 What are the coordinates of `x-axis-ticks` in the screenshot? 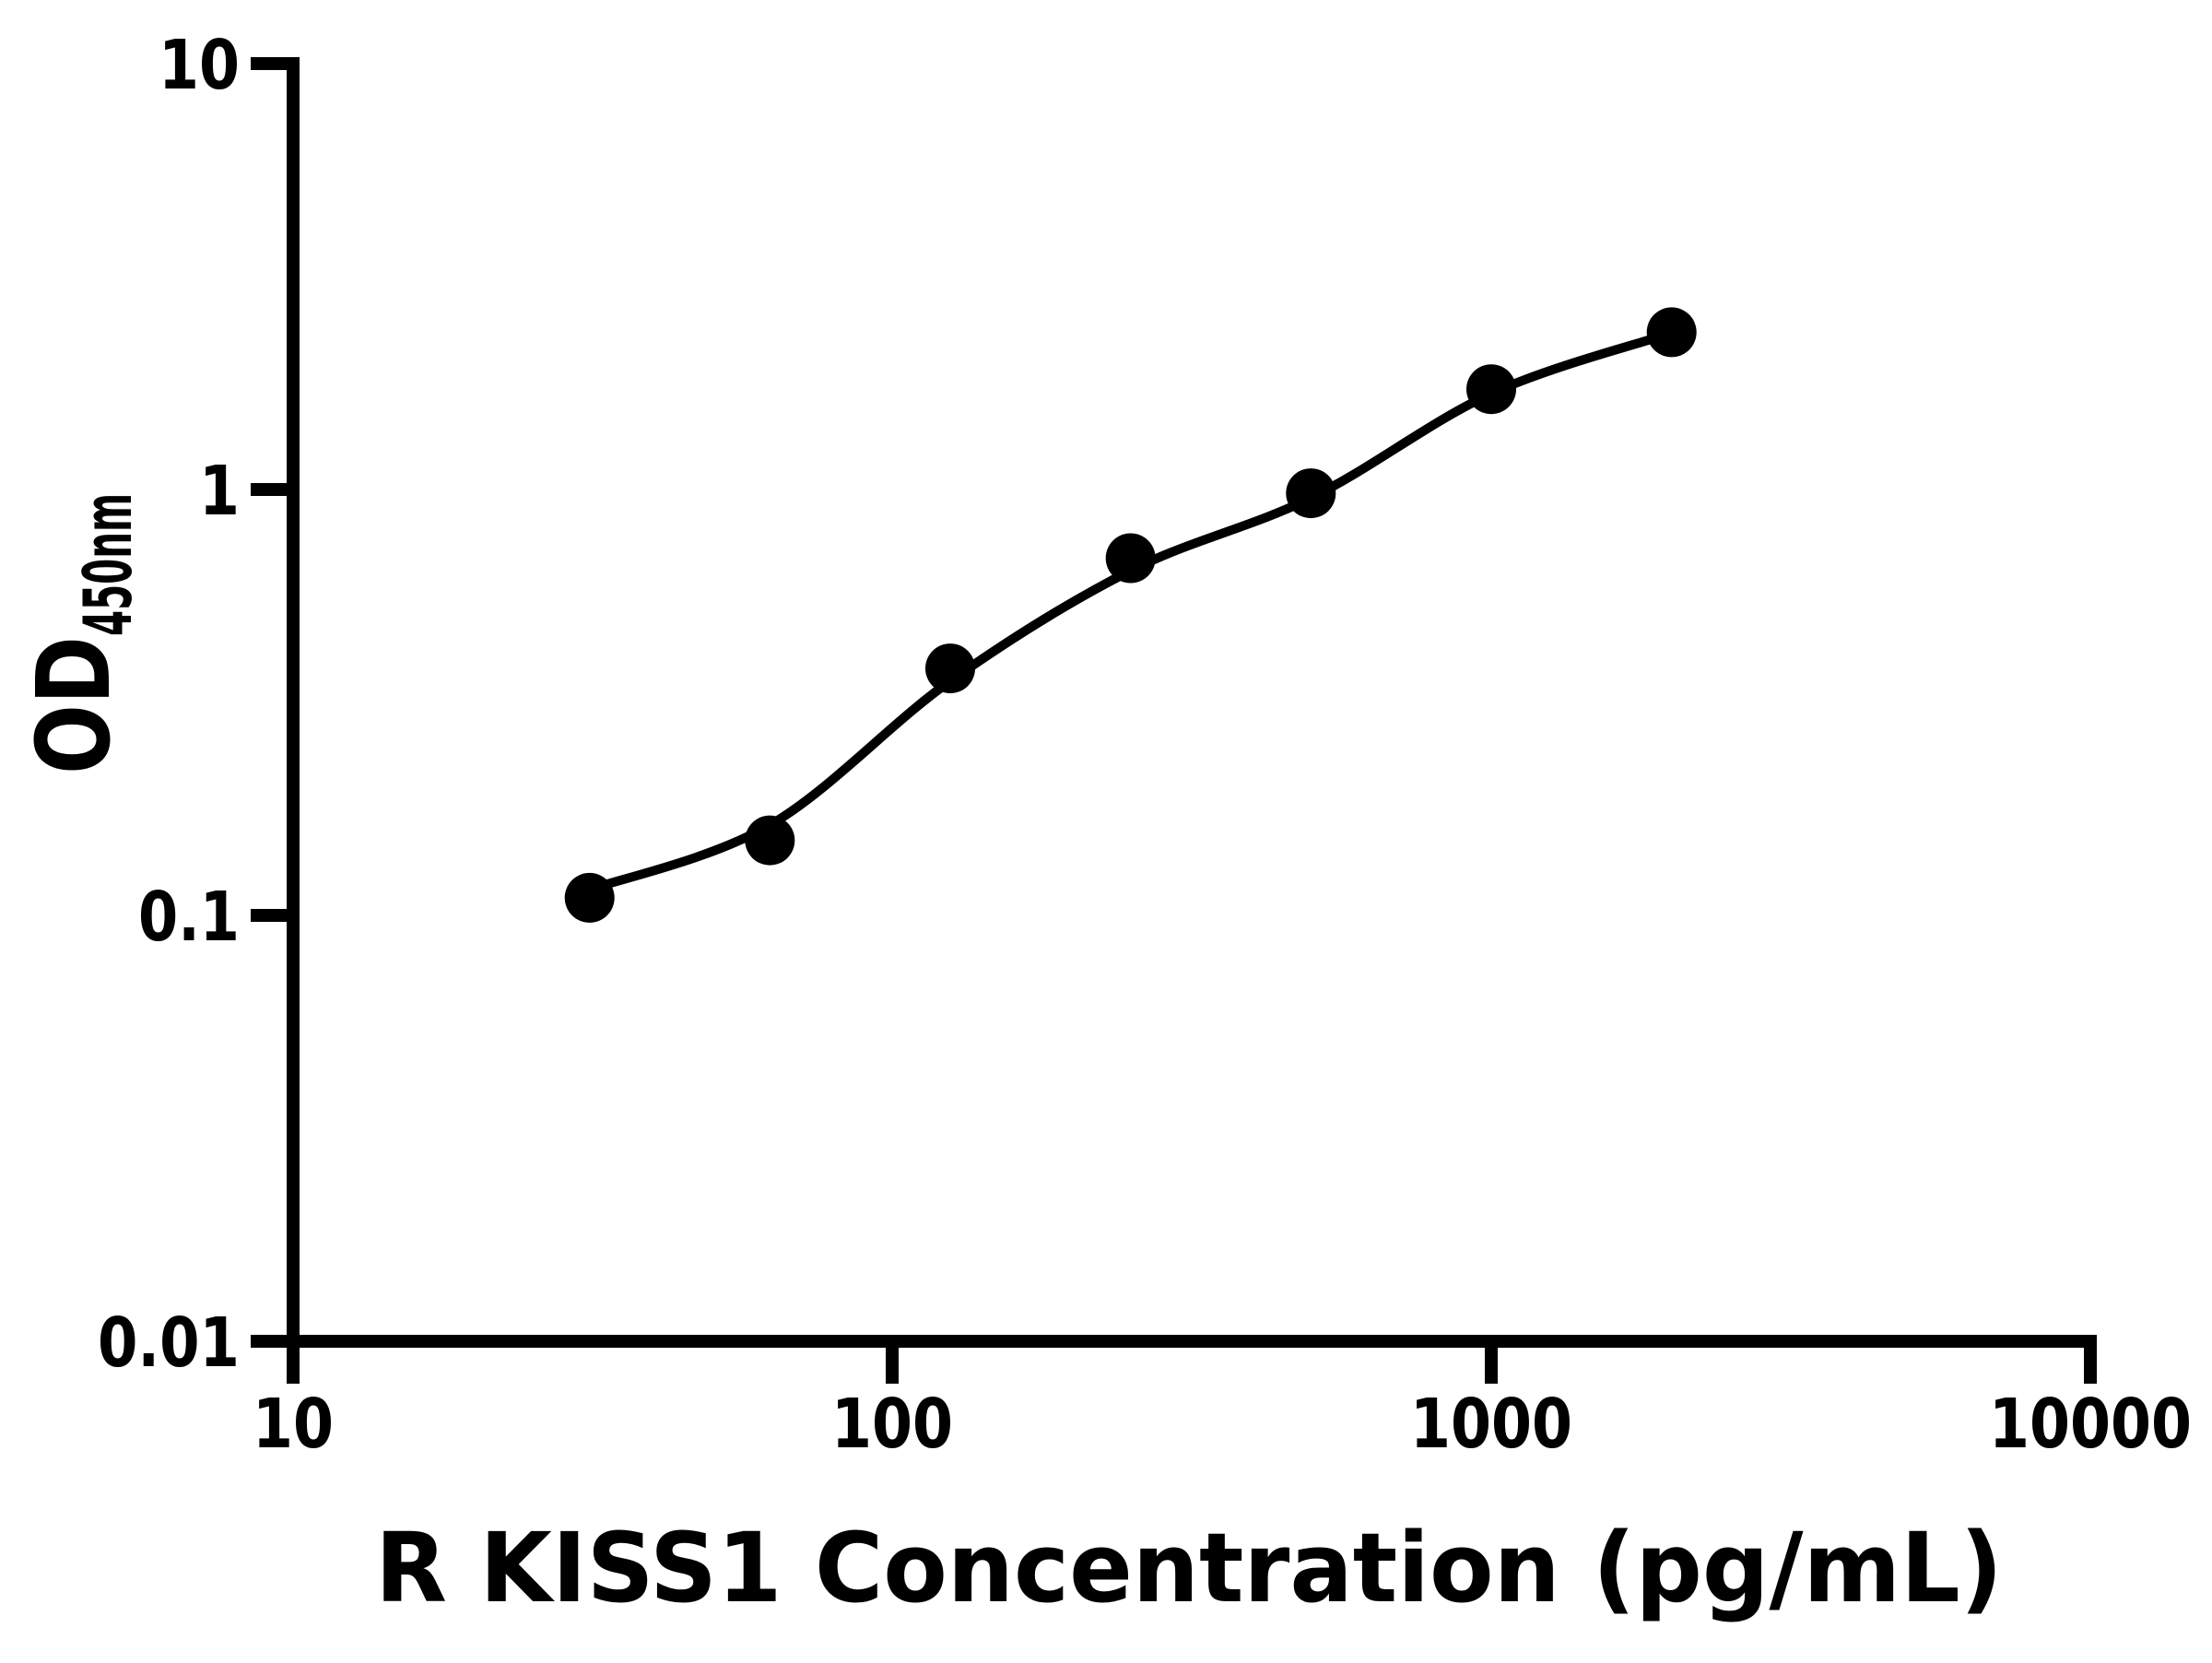 It's located at (1491, 1362).